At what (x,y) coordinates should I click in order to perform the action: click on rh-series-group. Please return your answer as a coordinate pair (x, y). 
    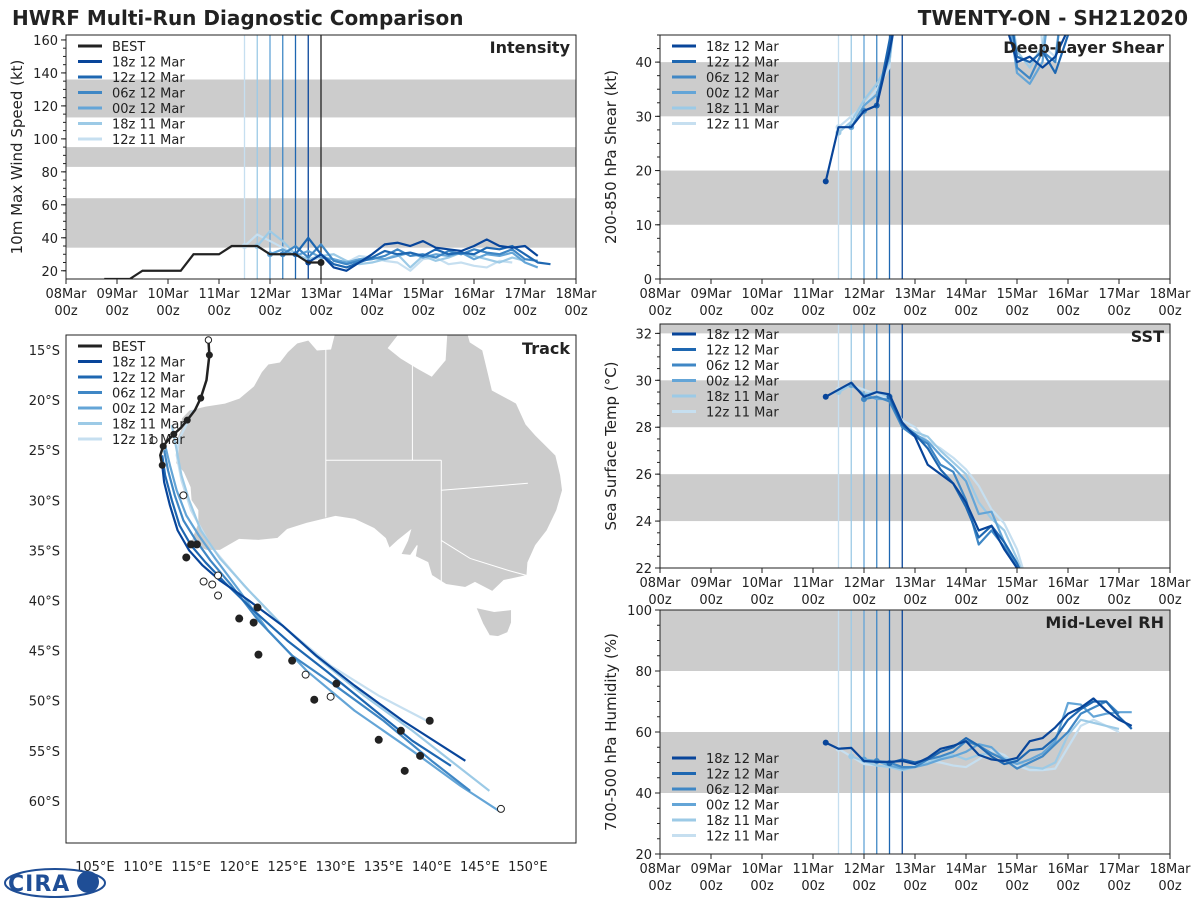
    Looking at the image, I should click on (977, 734).